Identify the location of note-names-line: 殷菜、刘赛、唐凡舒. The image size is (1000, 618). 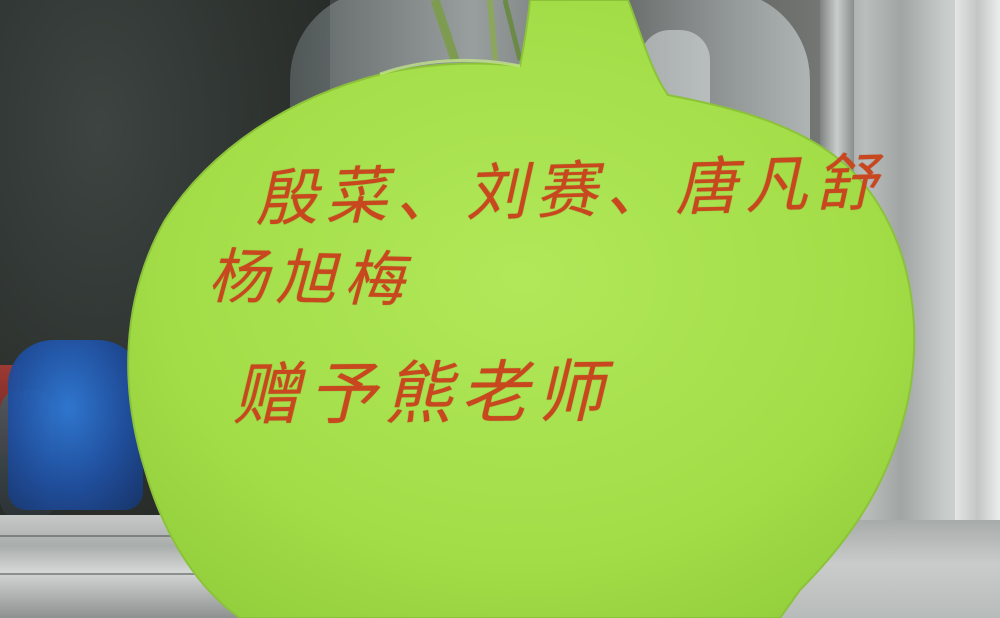
(570, 190).